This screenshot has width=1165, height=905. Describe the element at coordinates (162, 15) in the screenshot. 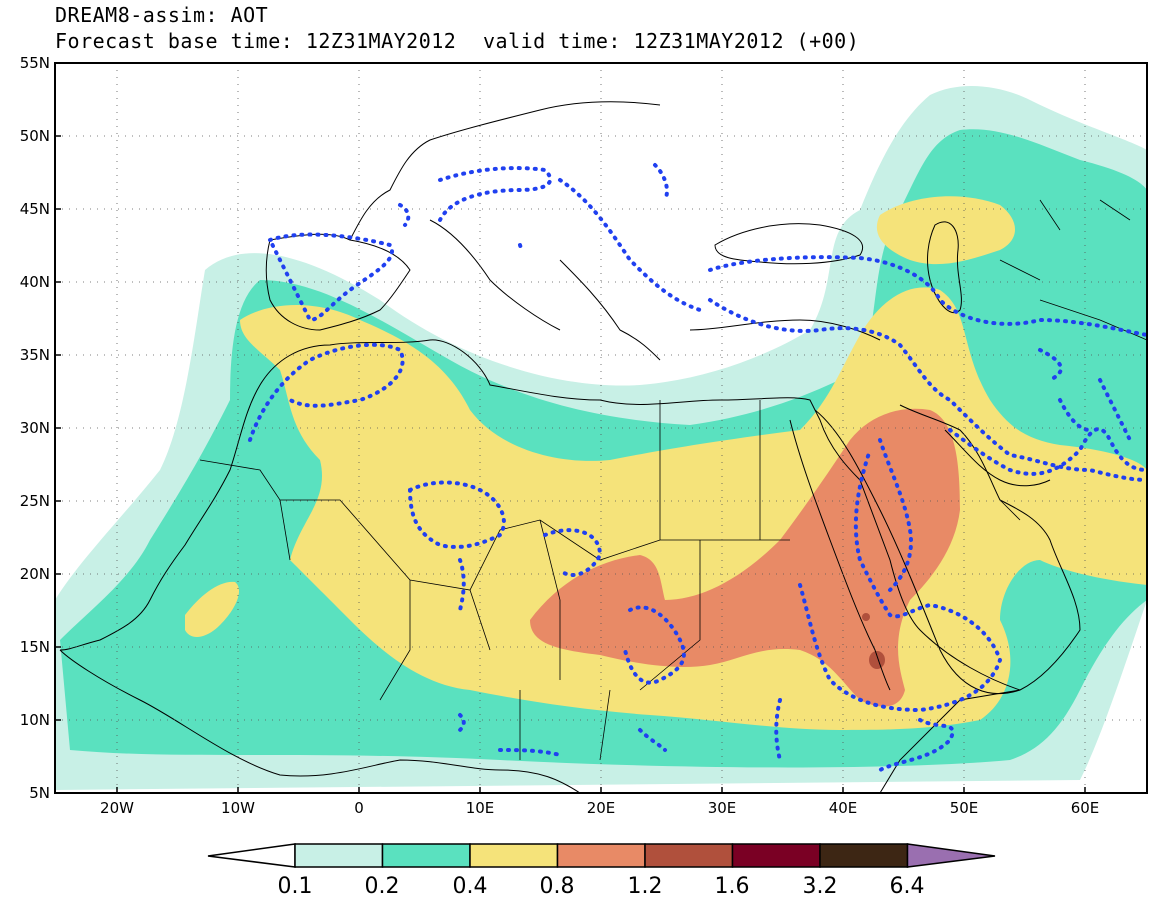

I see `map-title: DREAM8-assim: AOT` at that location.